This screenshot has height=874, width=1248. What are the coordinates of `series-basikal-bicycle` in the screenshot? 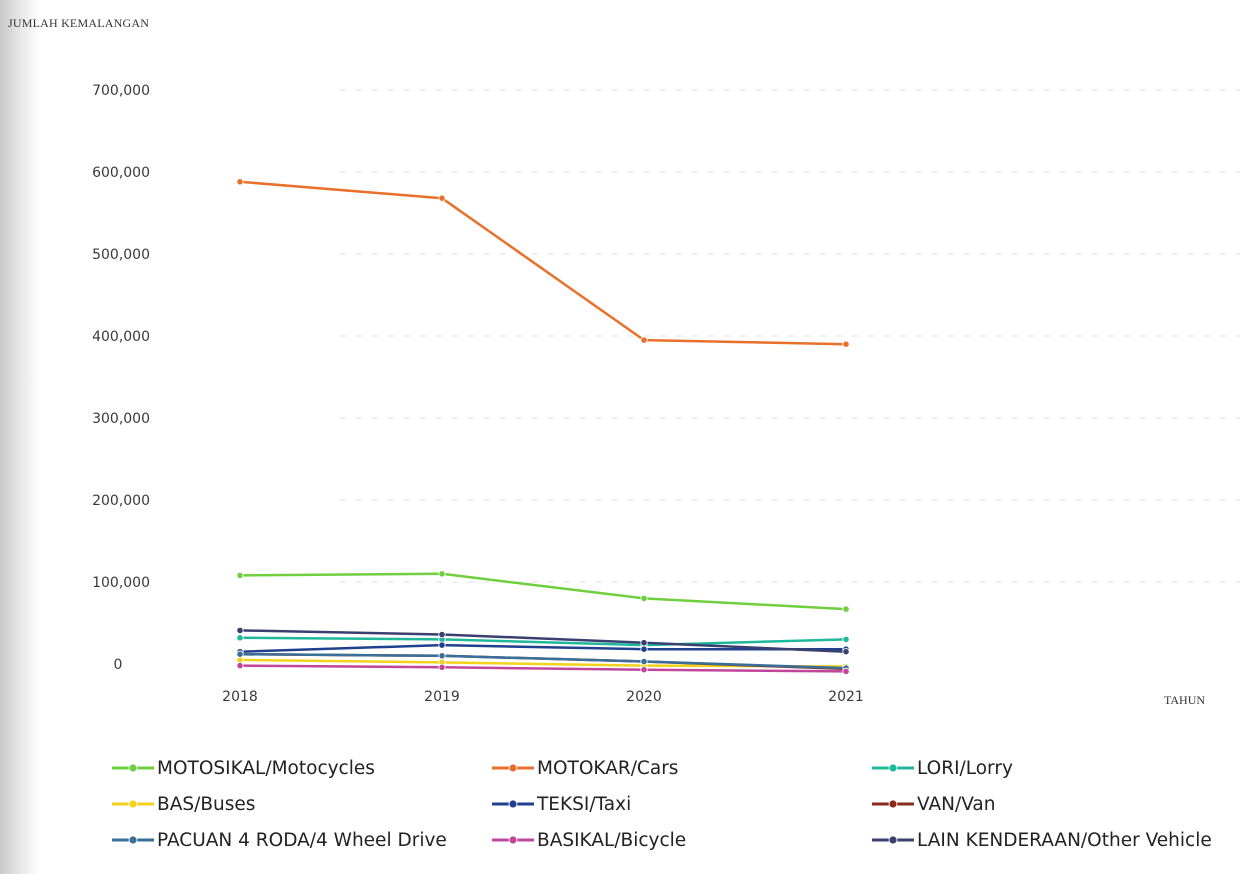 It's located at (543, 668).